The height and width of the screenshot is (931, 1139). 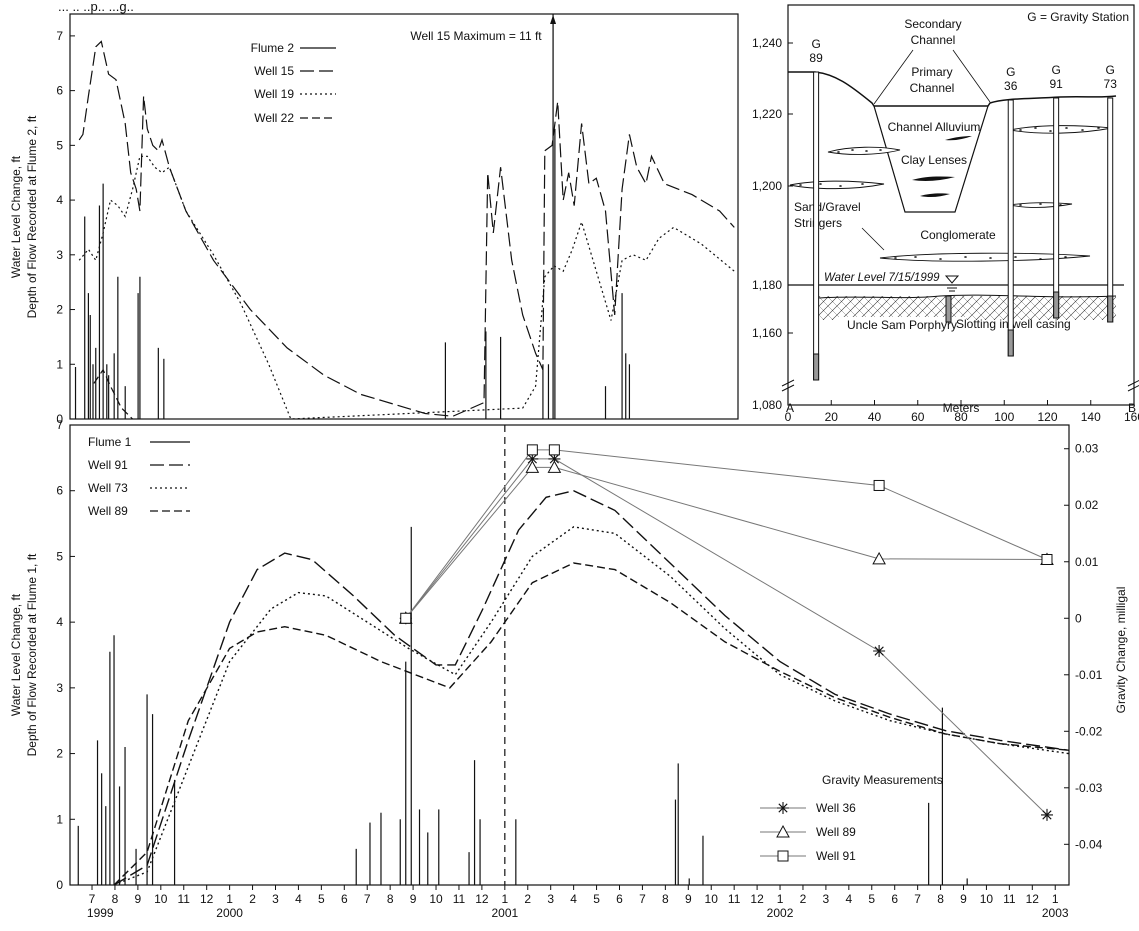 I want to click on panel1-ytick-label: 3, so click(x=59, y=255).